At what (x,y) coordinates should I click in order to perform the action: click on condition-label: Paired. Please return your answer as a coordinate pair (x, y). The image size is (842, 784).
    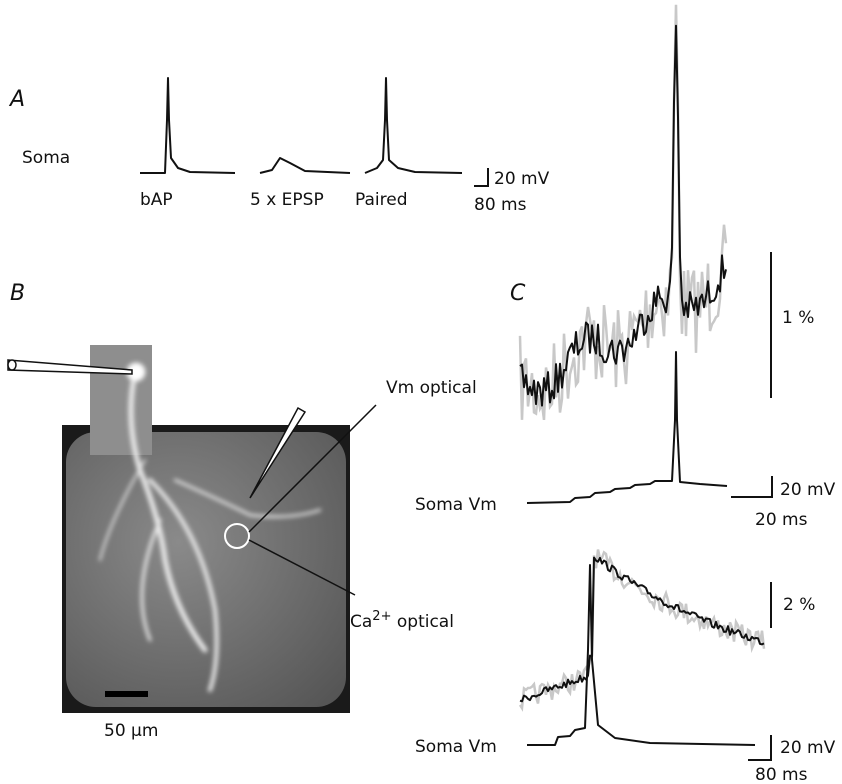
    Looking at the image, I should click on (381, 200).